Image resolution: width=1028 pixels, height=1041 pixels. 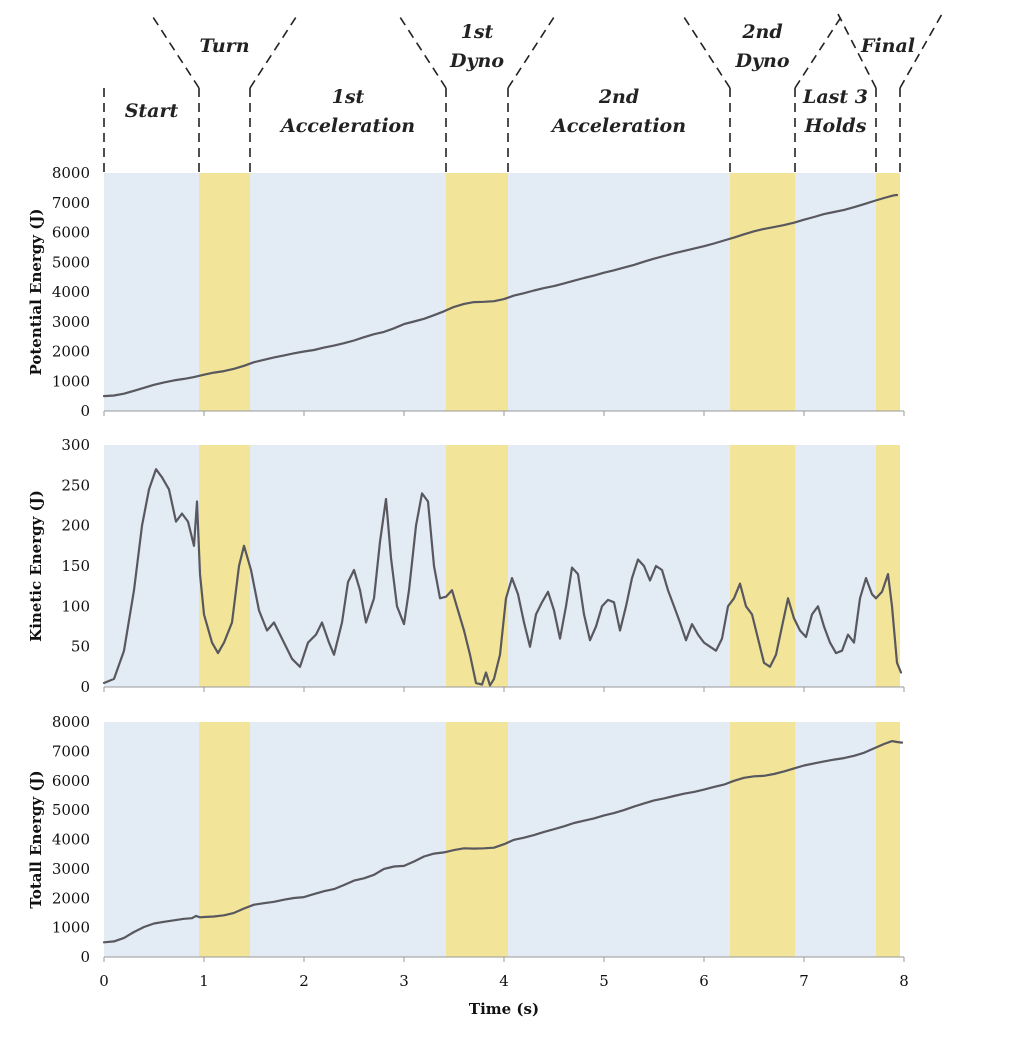 What do you see at coordinates (204, 981) in the screenshot?
I see `x-tick-label: 1` at bounding box center [204, 981].